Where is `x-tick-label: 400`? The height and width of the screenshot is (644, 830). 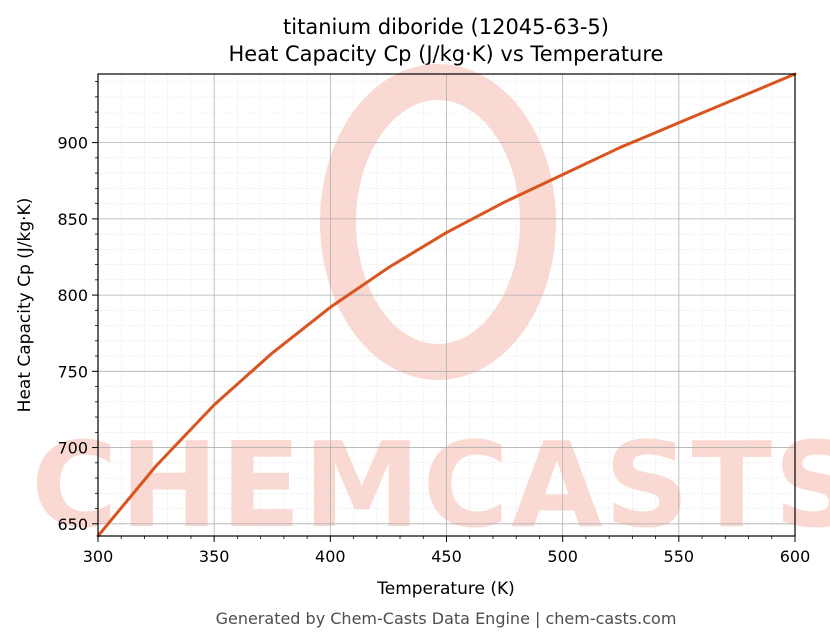
x-tick-label: 400 is located at coordinates (330, 556).